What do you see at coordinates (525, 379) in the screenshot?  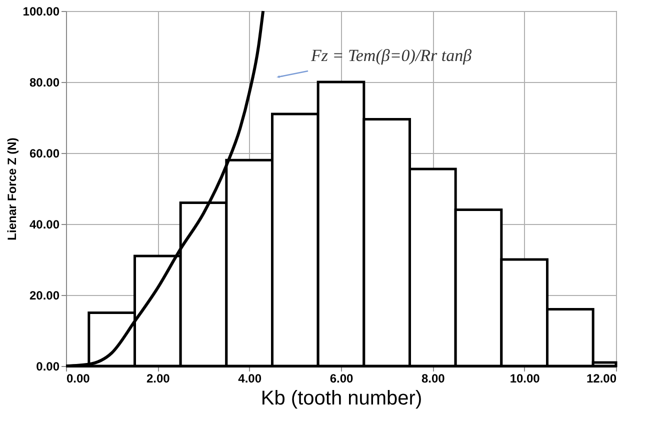 I see `x-tick-label: 10.00` at bounding box center [525, 379].